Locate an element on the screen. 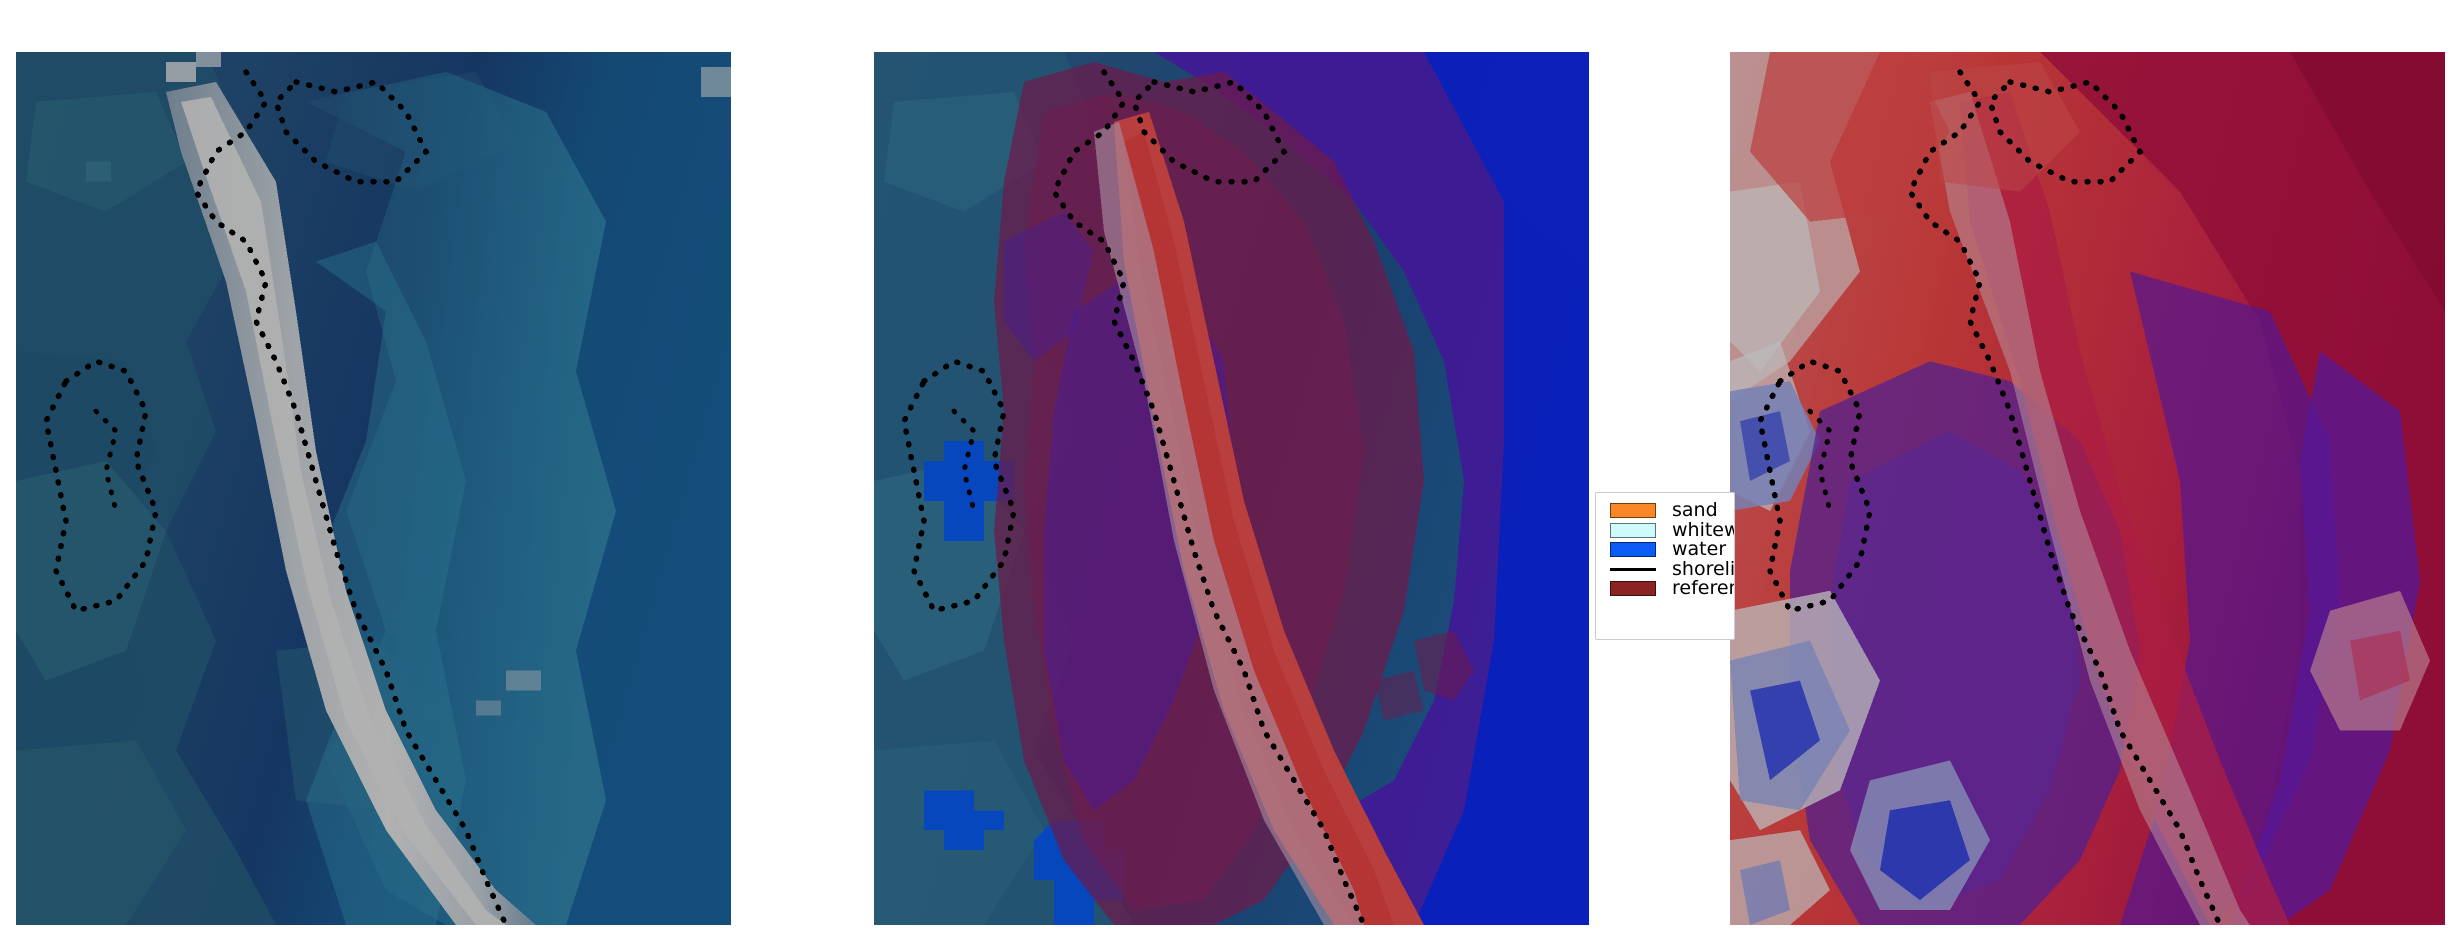 The image size is (2460, 942). legend-label-sand: sand is located at coordinates (1695, 510).